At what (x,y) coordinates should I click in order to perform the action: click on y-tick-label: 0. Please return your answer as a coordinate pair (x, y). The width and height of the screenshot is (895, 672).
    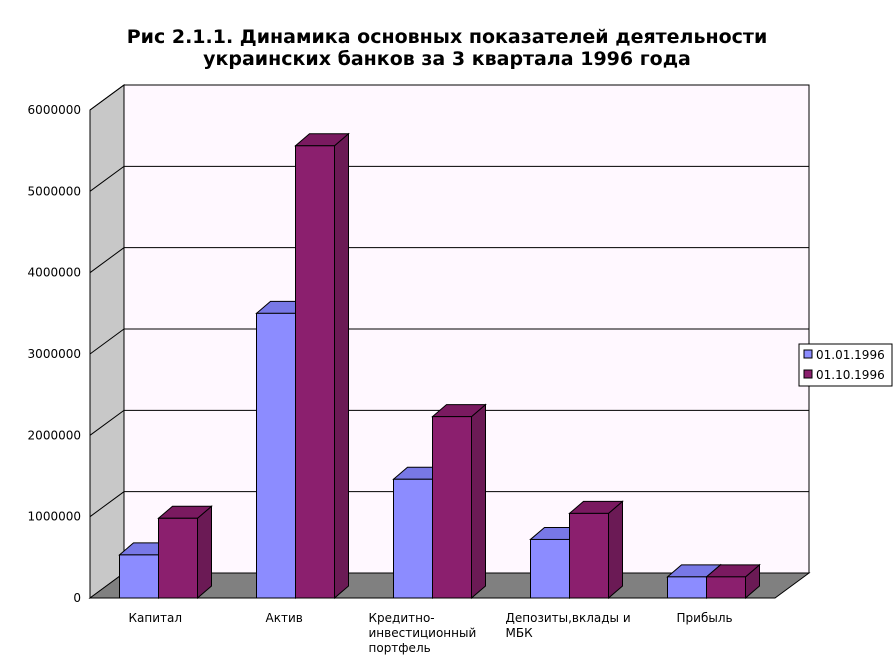
    Looking at the image, I should click on (77, 598).